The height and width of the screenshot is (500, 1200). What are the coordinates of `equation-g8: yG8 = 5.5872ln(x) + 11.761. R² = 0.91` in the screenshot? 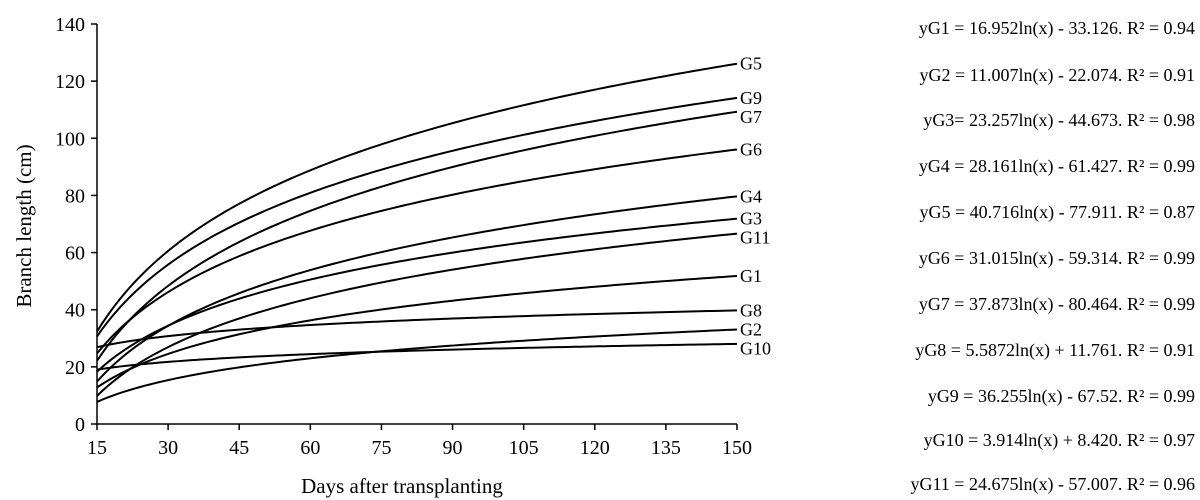 It's located at (1055, 350).